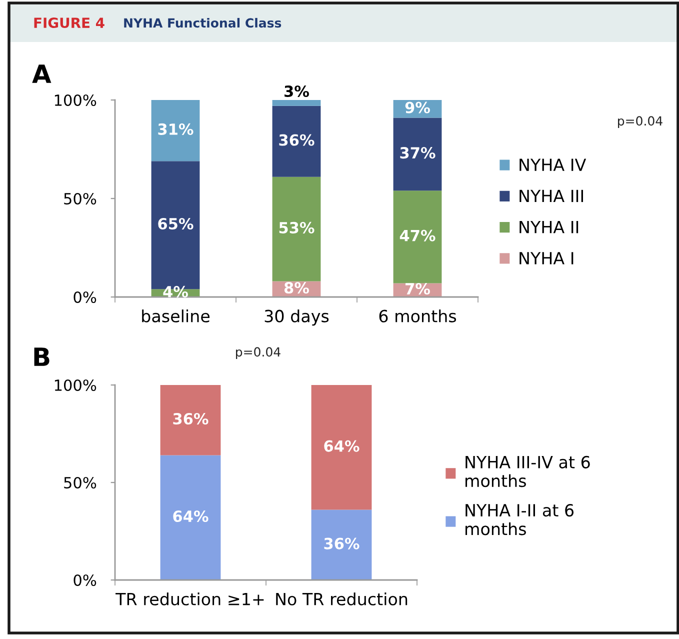  I want to click on data-label: 31%, so click(176, 129).